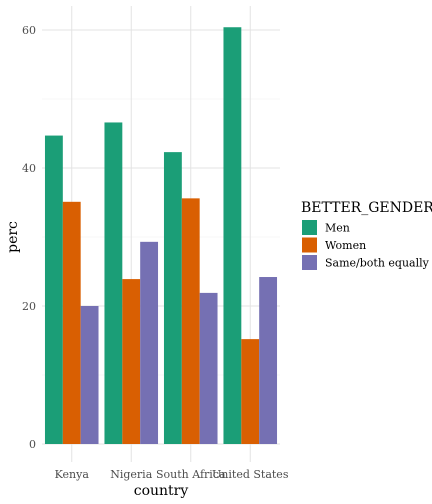  Describe the element at coordinates (29, 306) in the screenshot. I see `y-tick-label: 20` at that location.